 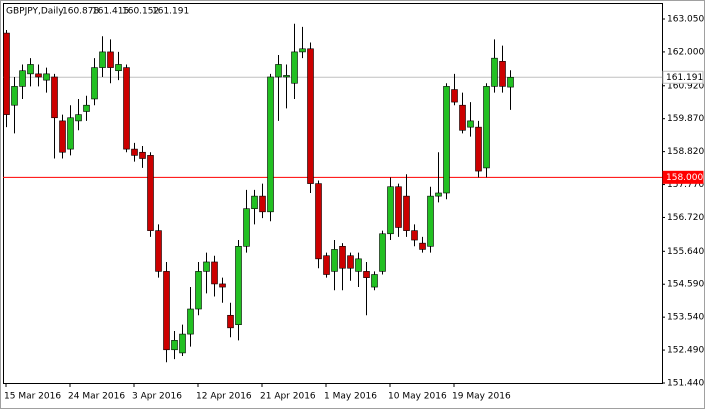 What do you see at coordinates (685, 86) in the screenshot?
I see `y-tick-label: 160.920` at bounding box center [685, 86].